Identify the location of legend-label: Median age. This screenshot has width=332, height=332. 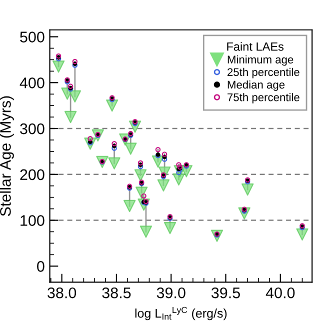
(256, 85).